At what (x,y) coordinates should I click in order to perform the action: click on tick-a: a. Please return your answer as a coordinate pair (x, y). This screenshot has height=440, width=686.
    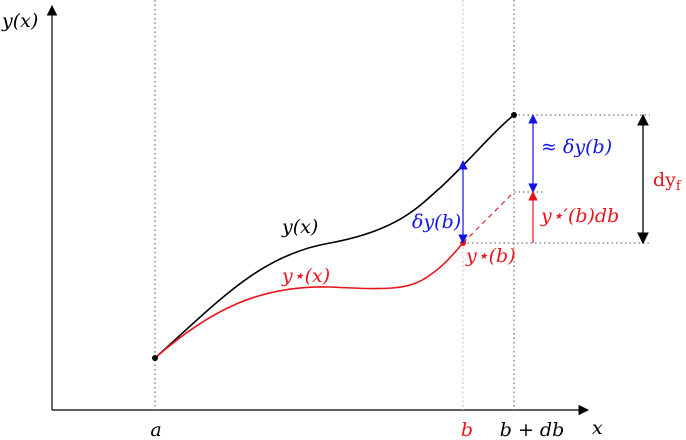
    Looking at the image, I should click on (155, 429).